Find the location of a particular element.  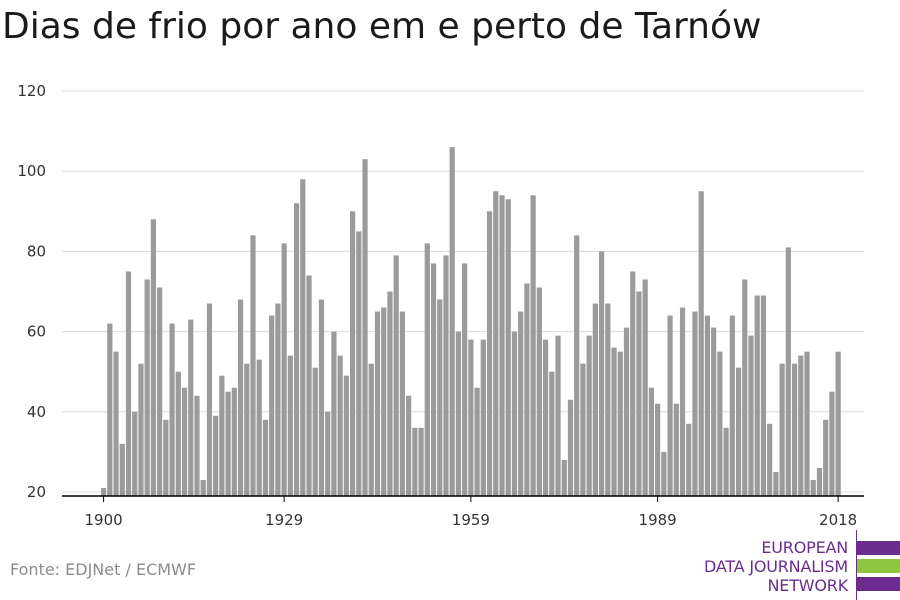

edjnet-logo: EUROPEAN DATA JOURNALISM NETWORK is located at coordinates (800, 565).